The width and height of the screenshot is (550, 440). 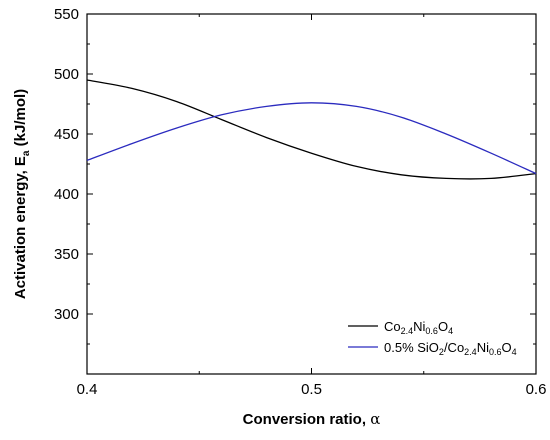 I want to click on y-tick-label: 500, so click(x=66, y=74).